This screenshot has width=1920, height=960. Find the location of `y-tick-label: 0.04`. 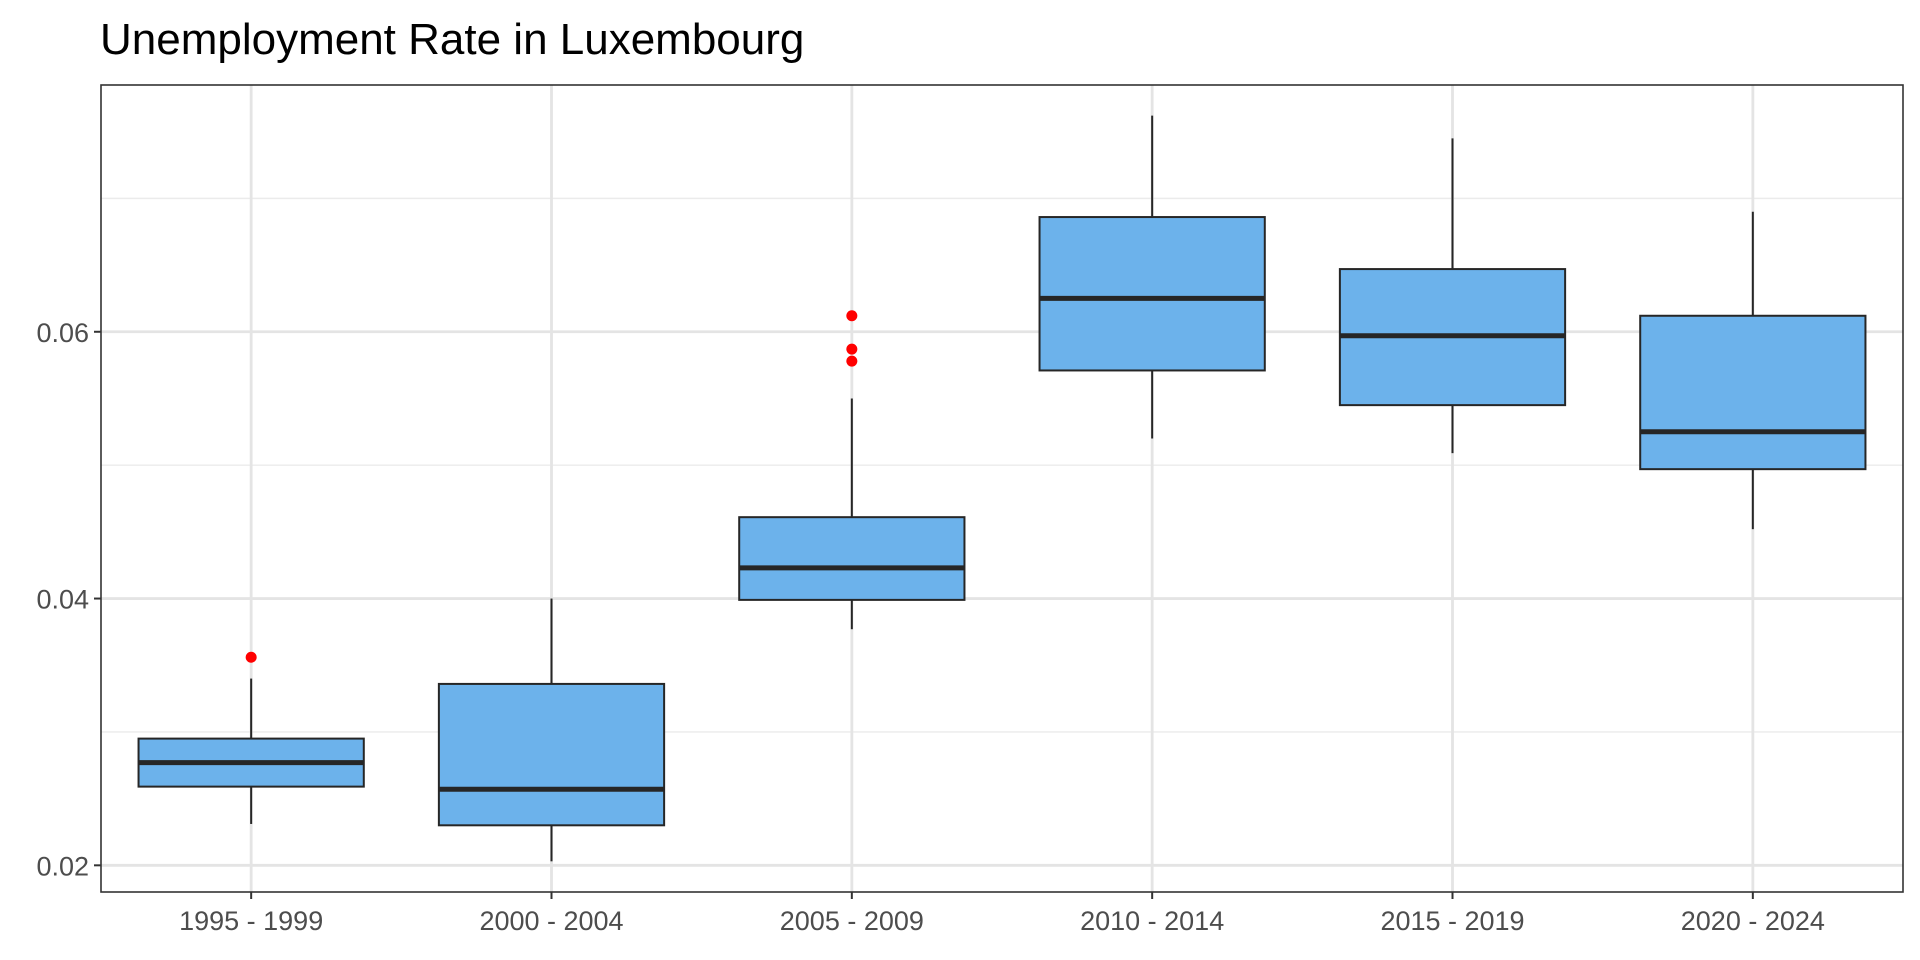

y-tick-label: 0.04 is located at coordinates (62, 600).